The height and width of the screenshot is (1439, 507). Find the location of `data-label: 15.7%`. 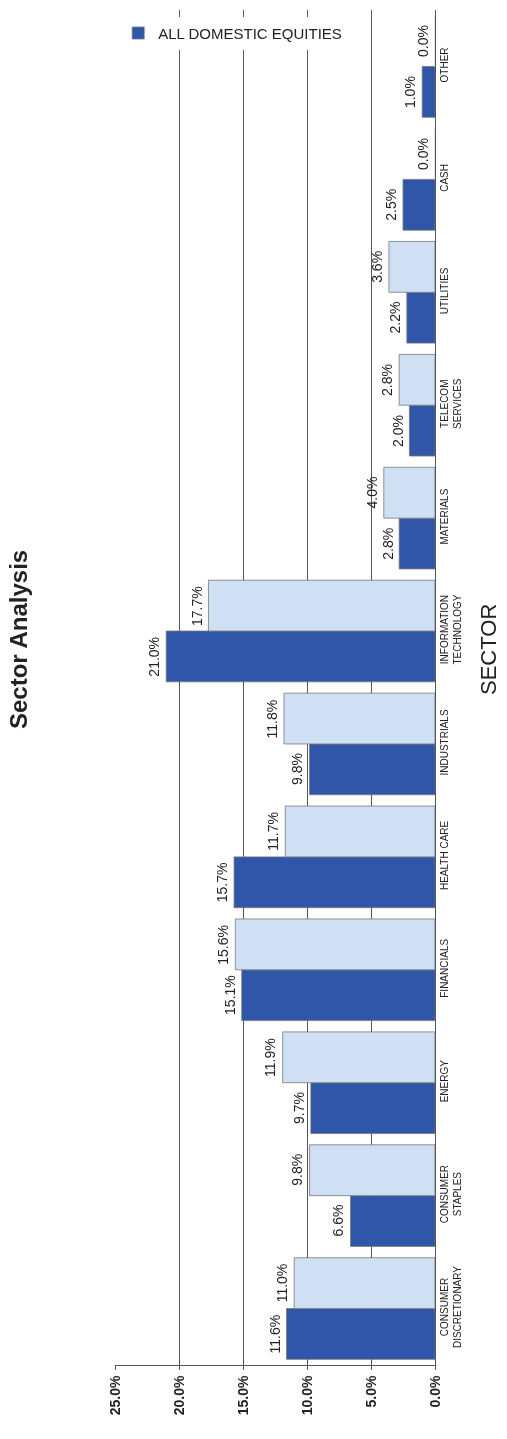

data-label: 15.7% is located at coordinates (221, 882).